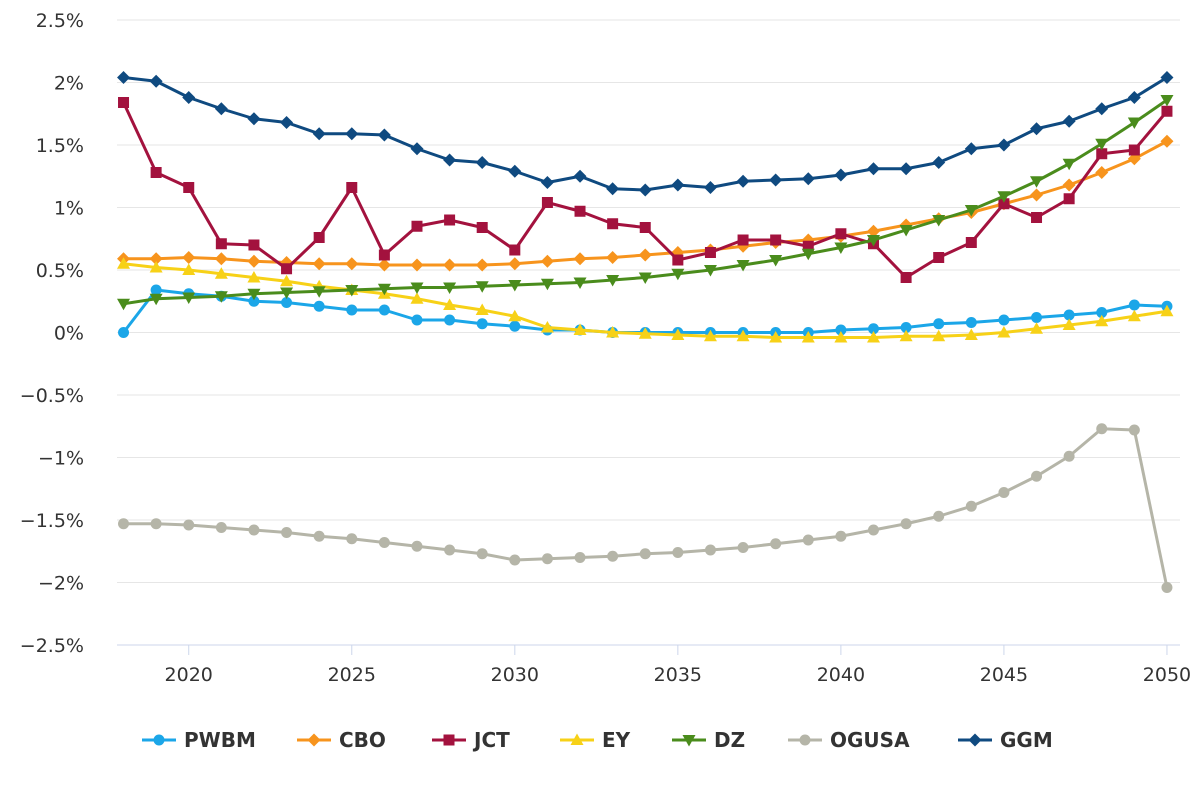 The image size is (1200, 800). I want to click on legend-item-ogusa: OGUSA, so click(849, 740).